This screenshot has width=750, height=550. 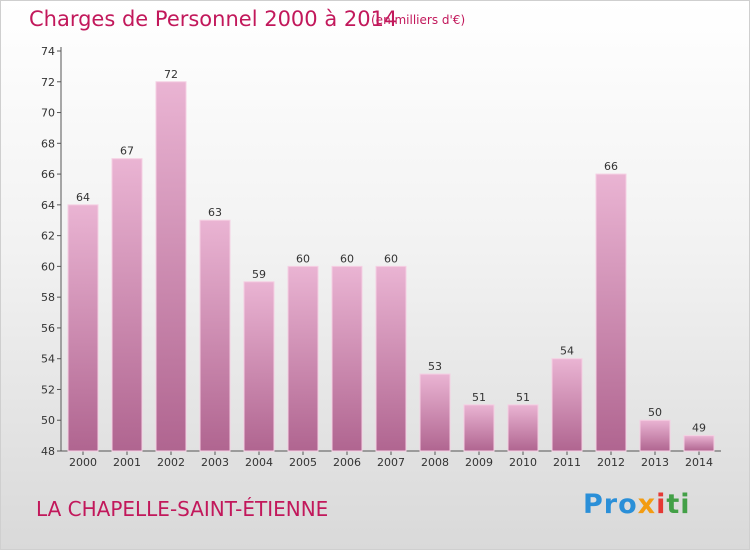 What do you see at coordinates (347, 258) in the screenshot?
I see `data-label-2006: 60` at bounding box center [347, 258].